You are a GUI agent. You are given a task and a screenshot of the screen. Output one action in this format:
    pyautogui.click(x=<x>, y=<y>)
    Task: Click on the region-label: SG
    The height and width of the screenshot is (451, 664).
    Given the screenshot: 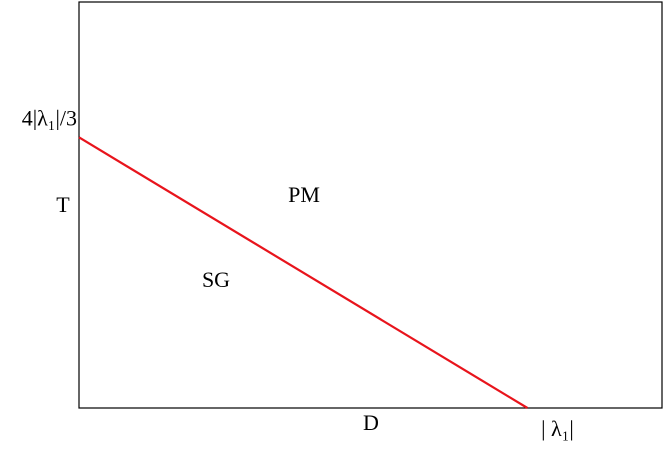 What is the action you would take?
    pyautogui.click(x=216, y=279)
    